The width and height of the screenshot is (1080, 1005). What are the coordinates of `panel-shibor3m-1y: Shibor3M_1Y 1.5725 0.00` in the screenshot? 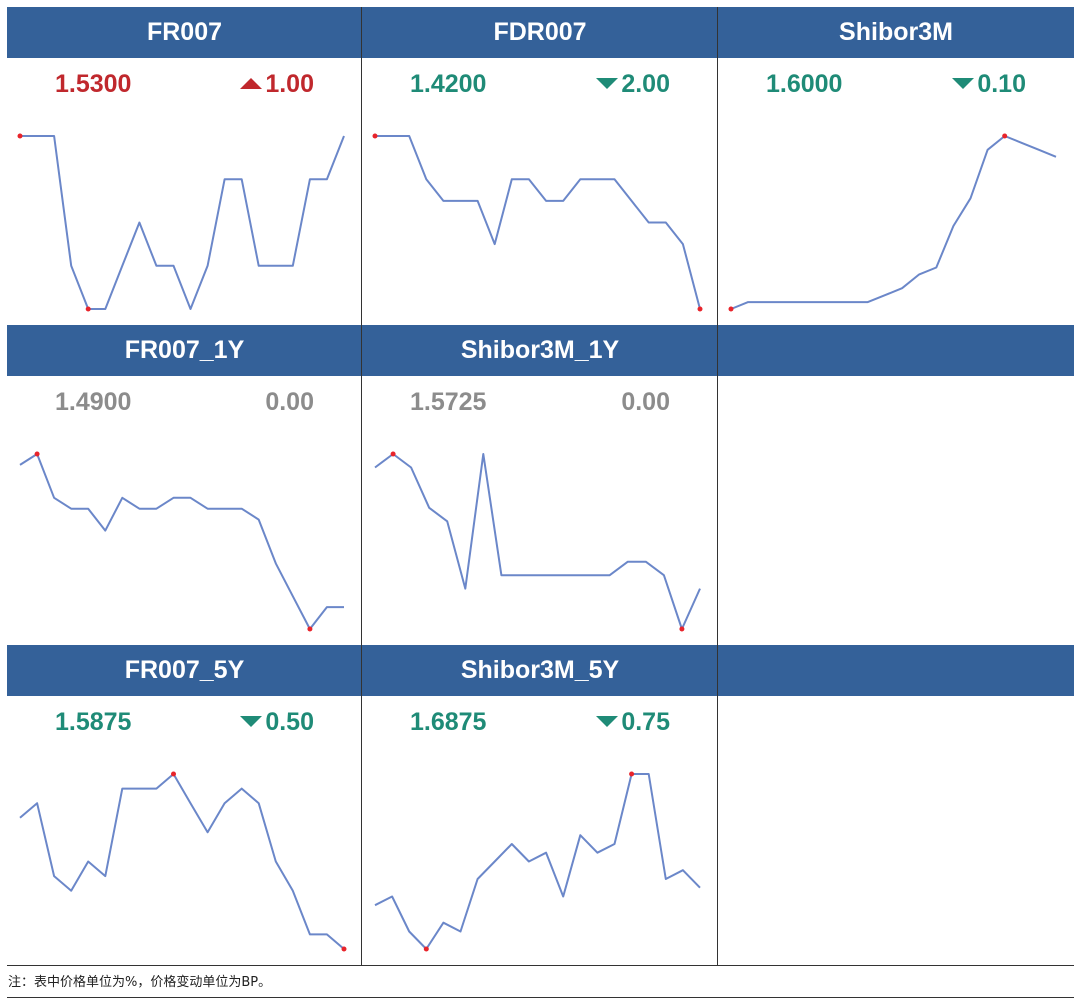 It's located at (540, 485).